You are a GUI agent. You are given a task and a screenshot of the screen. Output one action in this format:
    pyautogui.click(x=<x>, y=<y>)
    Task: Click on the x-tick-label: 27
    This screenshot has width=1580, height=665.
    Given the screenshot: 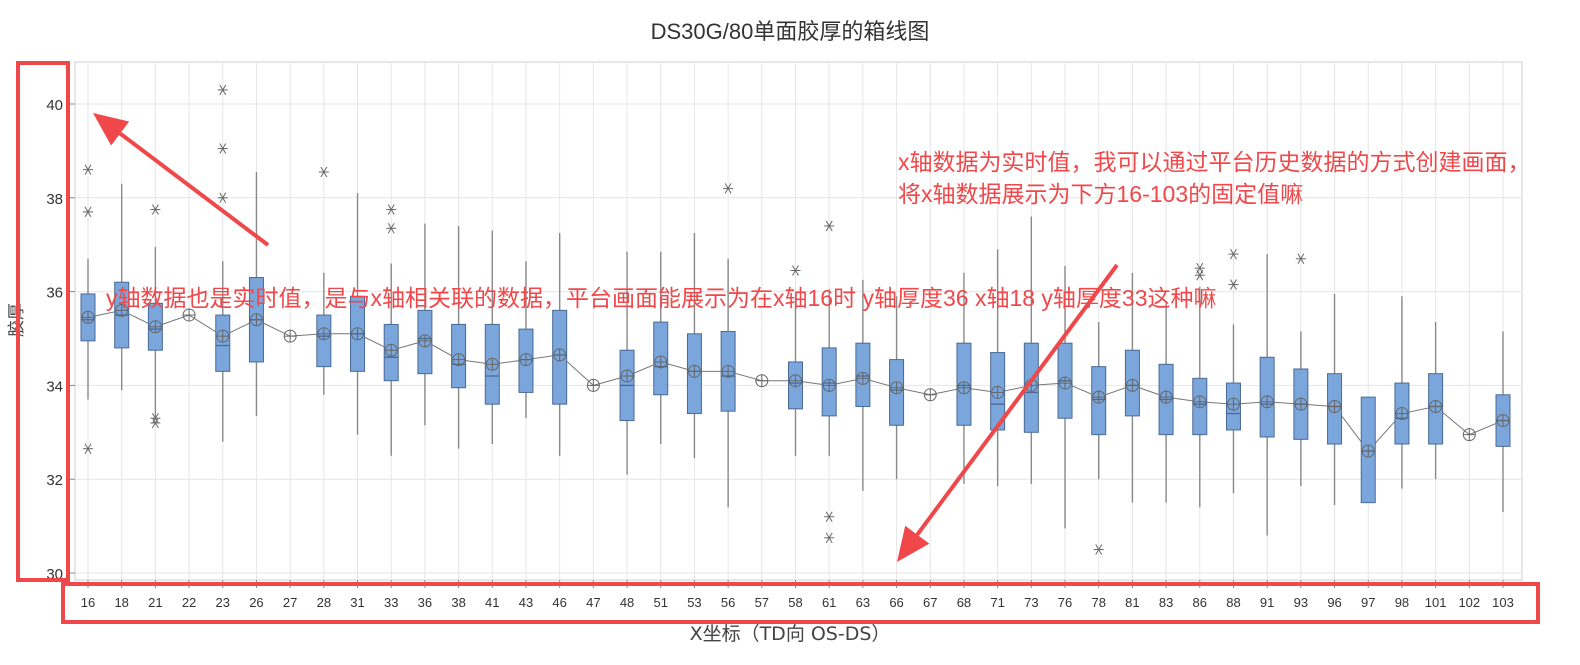 What is the action you would take?
    pyautogui.click(x=290, y=602)
    